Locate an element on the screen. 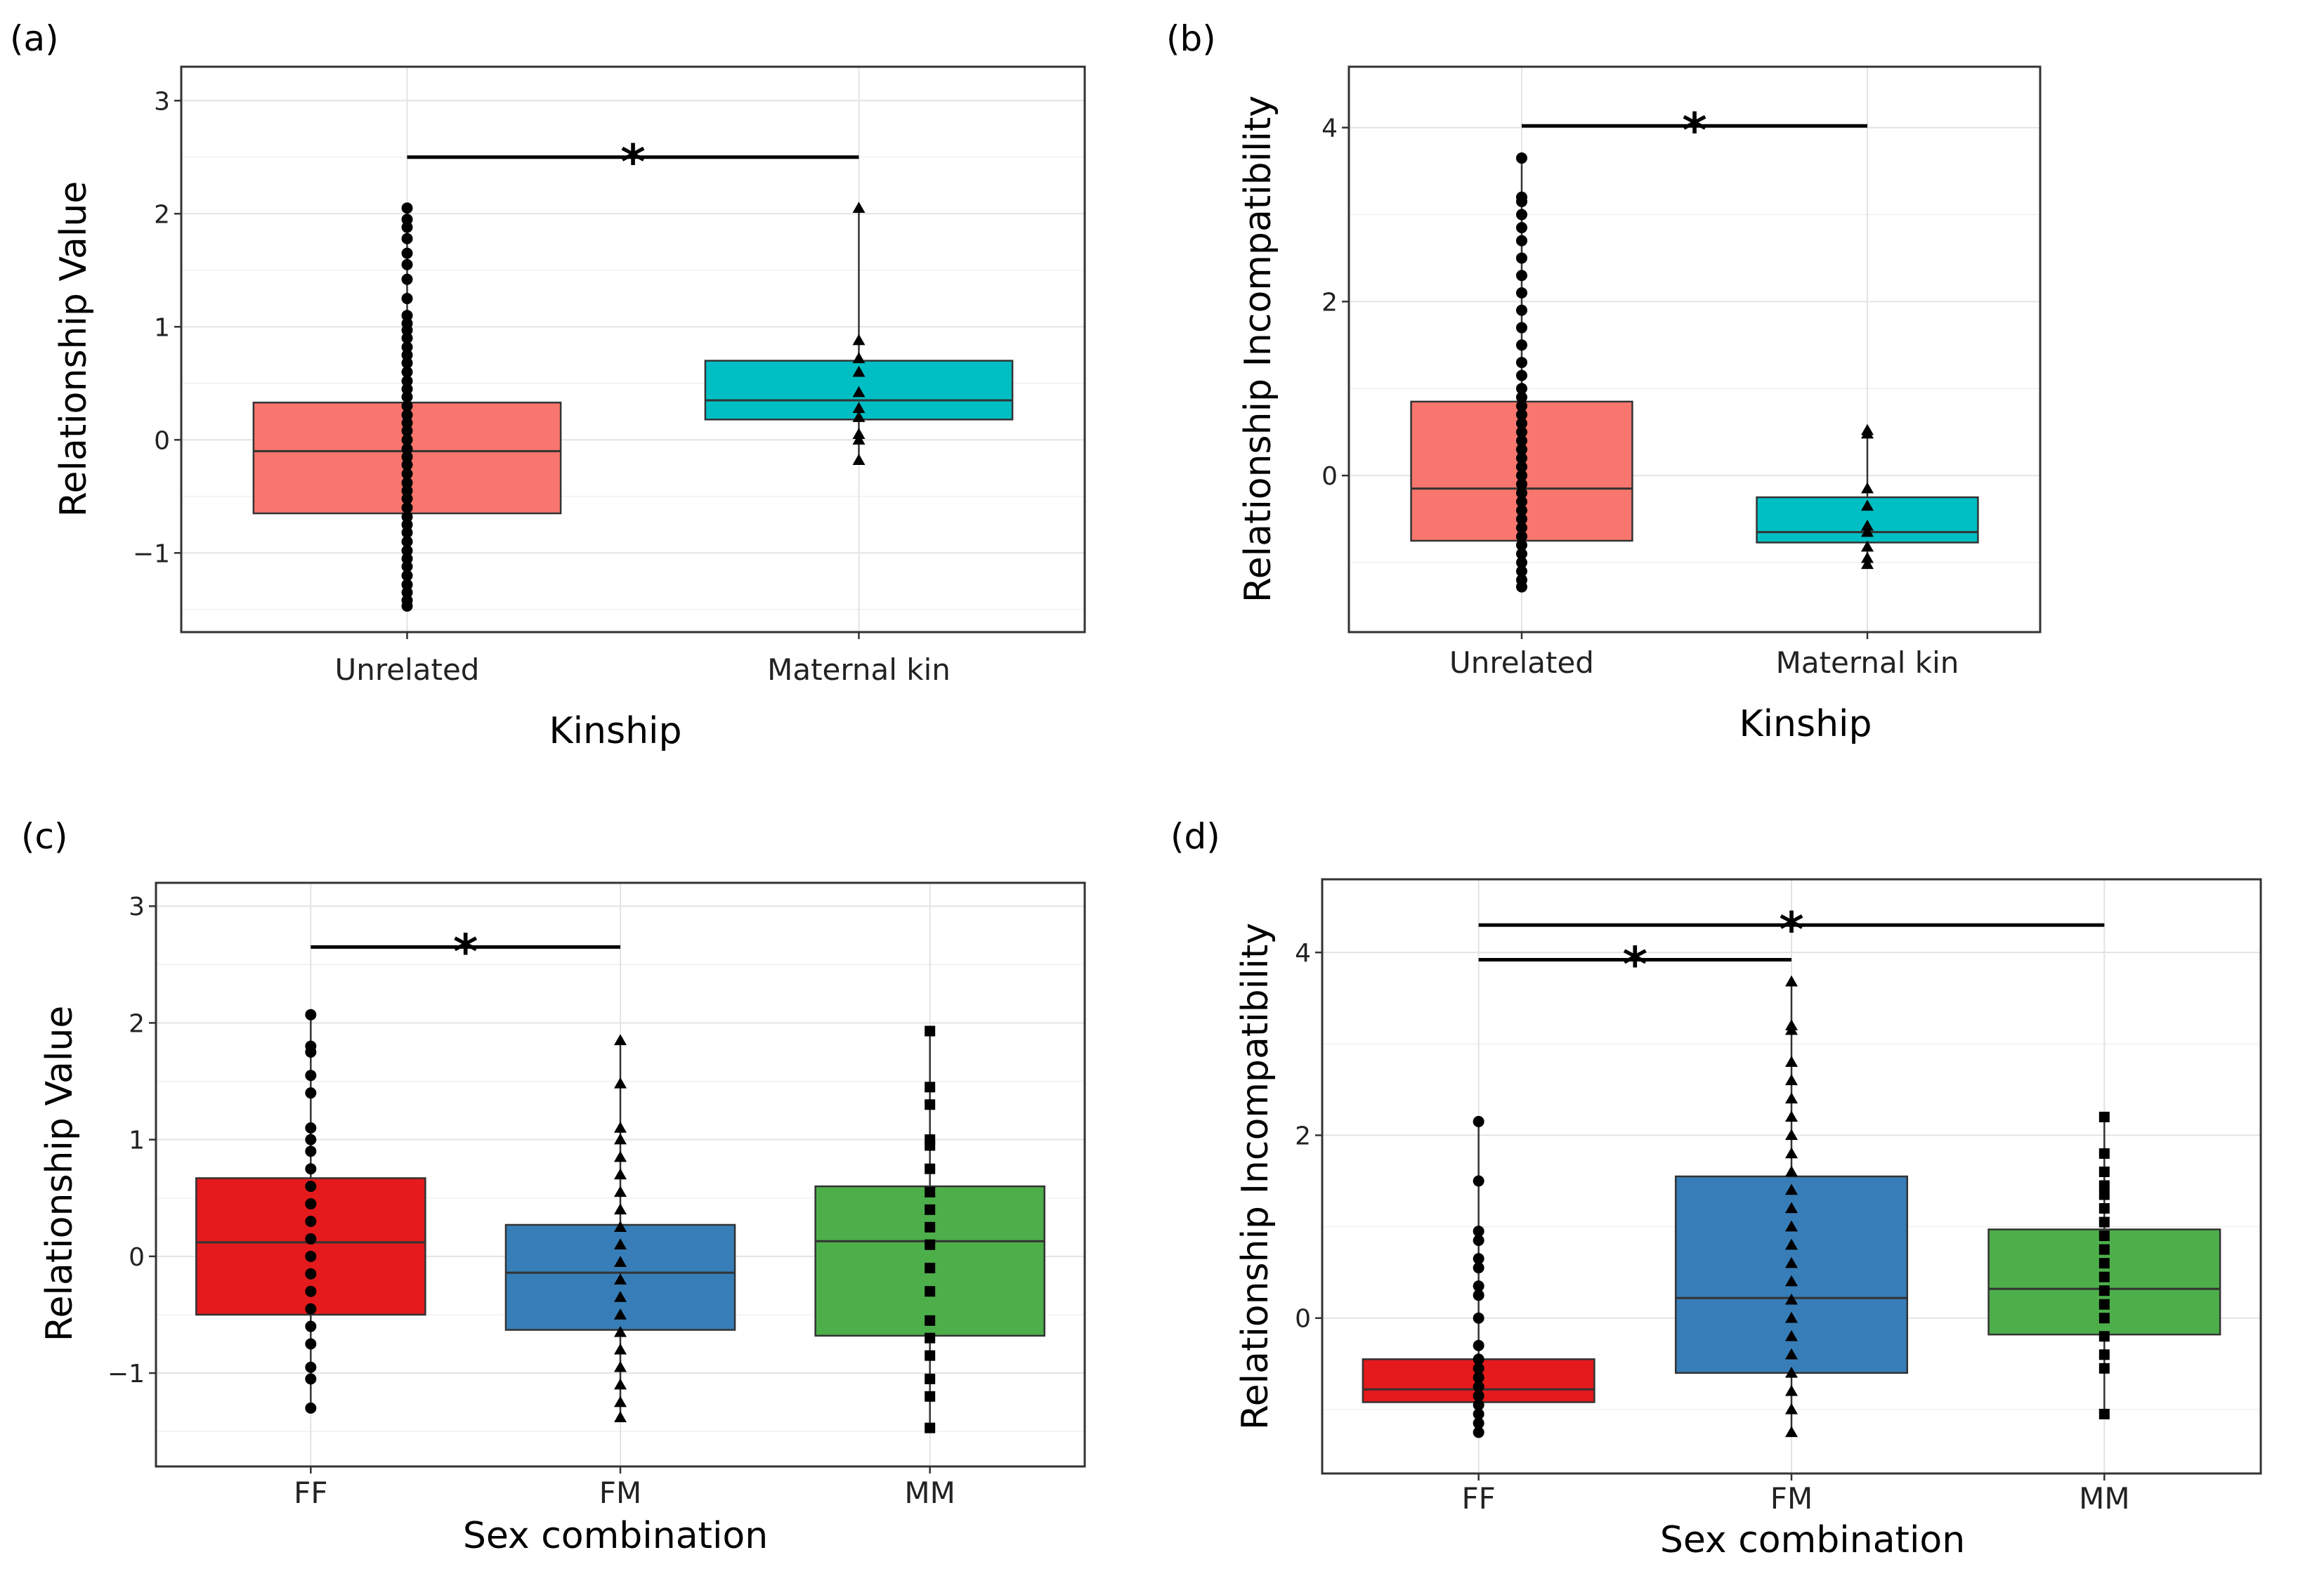 Image resolution: width=2324 pixels, height=1569 pixels. y-axis-title: Relationship Value is located at coordinates (60, 1174).